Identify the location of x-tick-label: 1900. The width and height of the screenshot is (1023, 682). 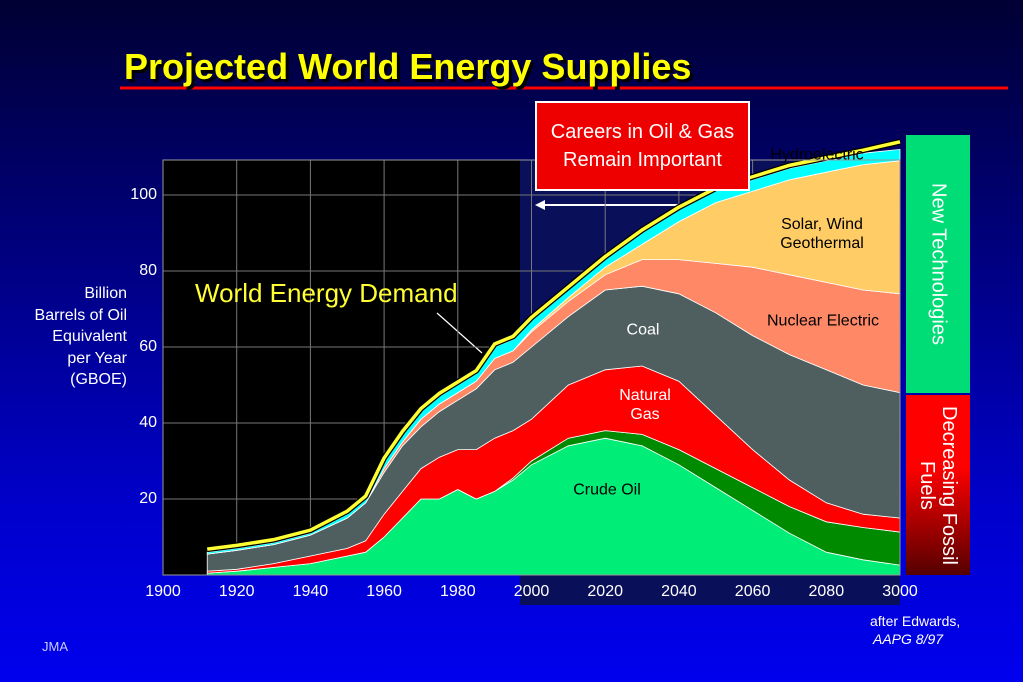
(163, 591).